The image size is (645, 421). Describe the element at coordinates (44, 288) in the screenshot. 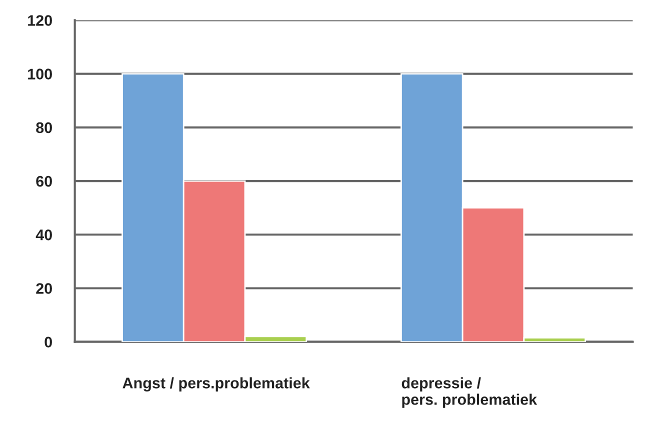

I see `y-tick-label: 20` at that location.